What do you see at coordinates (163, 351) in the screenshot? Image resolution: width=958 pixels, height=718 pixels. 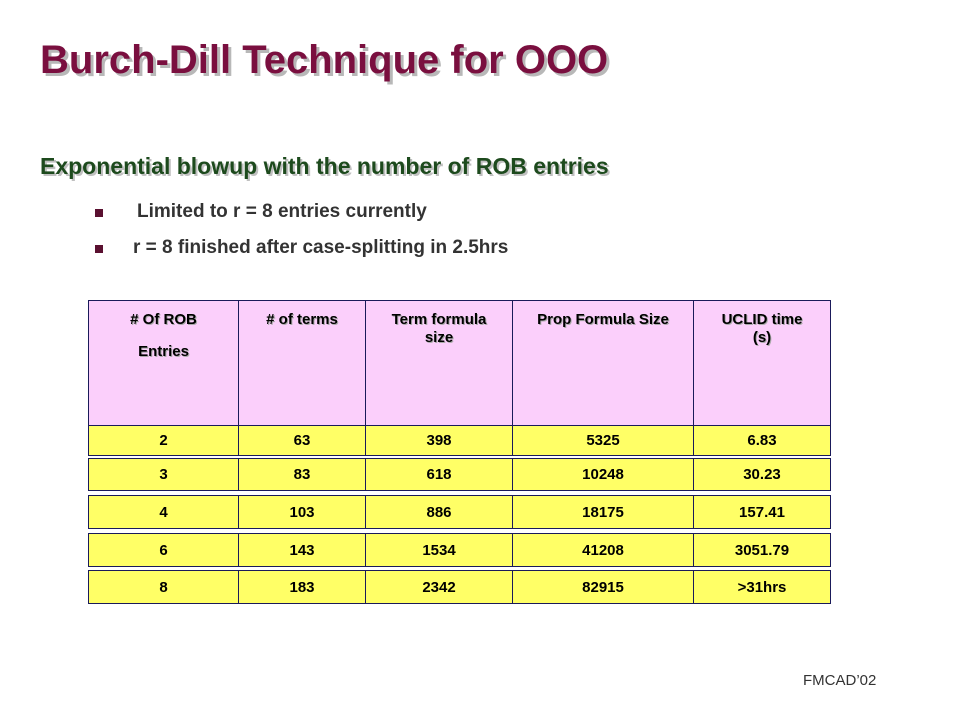 I see `header-text: Entries` at bounding box center [163, 351].